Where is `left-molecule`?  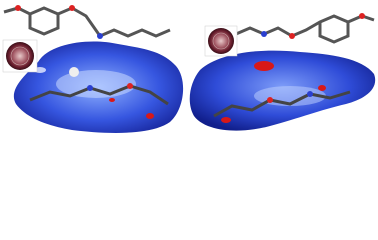 left-molecule is located at coordinates (87, 22).